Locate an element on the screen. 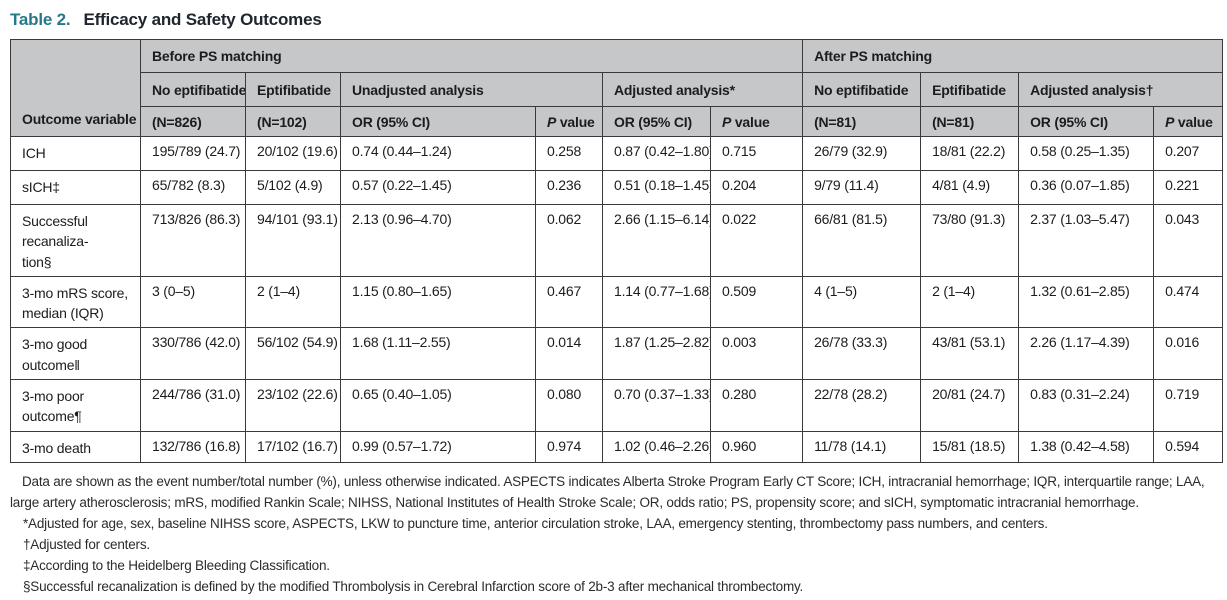  table-cell: 94/101 (93.1) is located at coordinates (293, 240).